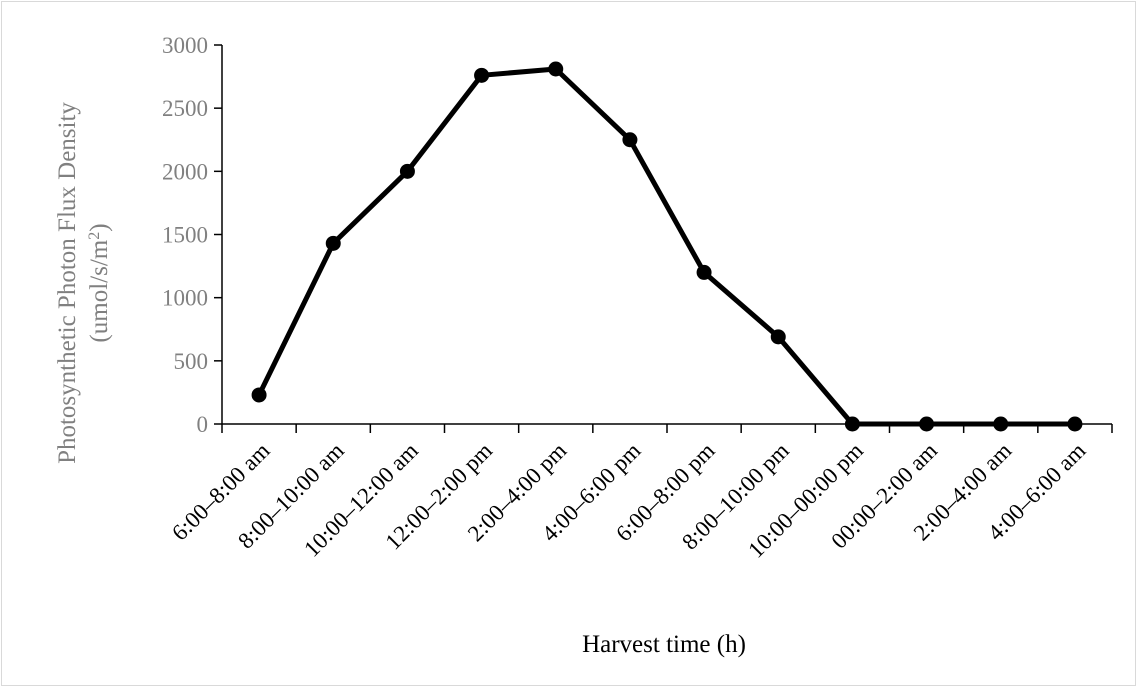  Describe the element at coordinates (185, 235) in the screenshot. I see `y-tick-label: 1500` at that location.